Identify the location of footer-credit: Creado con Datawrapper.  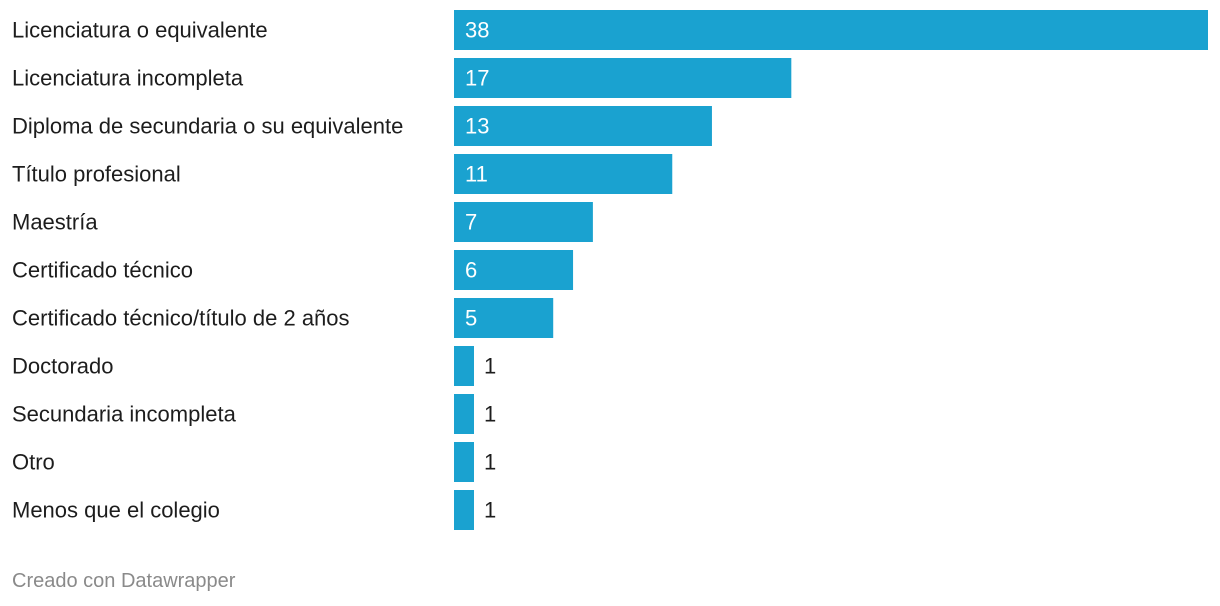
(124, 581).